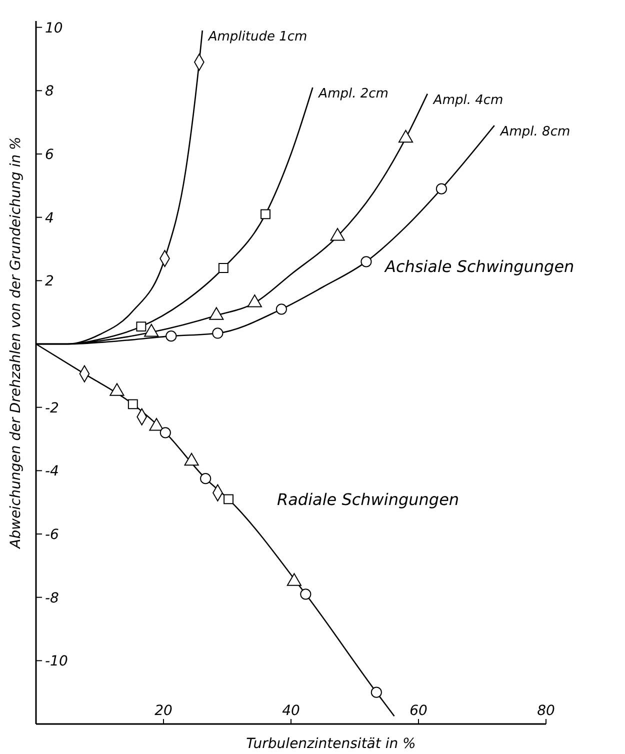  What do you see at coordinates (16, 343) in the screenshot?
I see `y-axis-title: Abweichungen der Drehzahlen von der Grundeichung in %` at bounding box center [16, 343].